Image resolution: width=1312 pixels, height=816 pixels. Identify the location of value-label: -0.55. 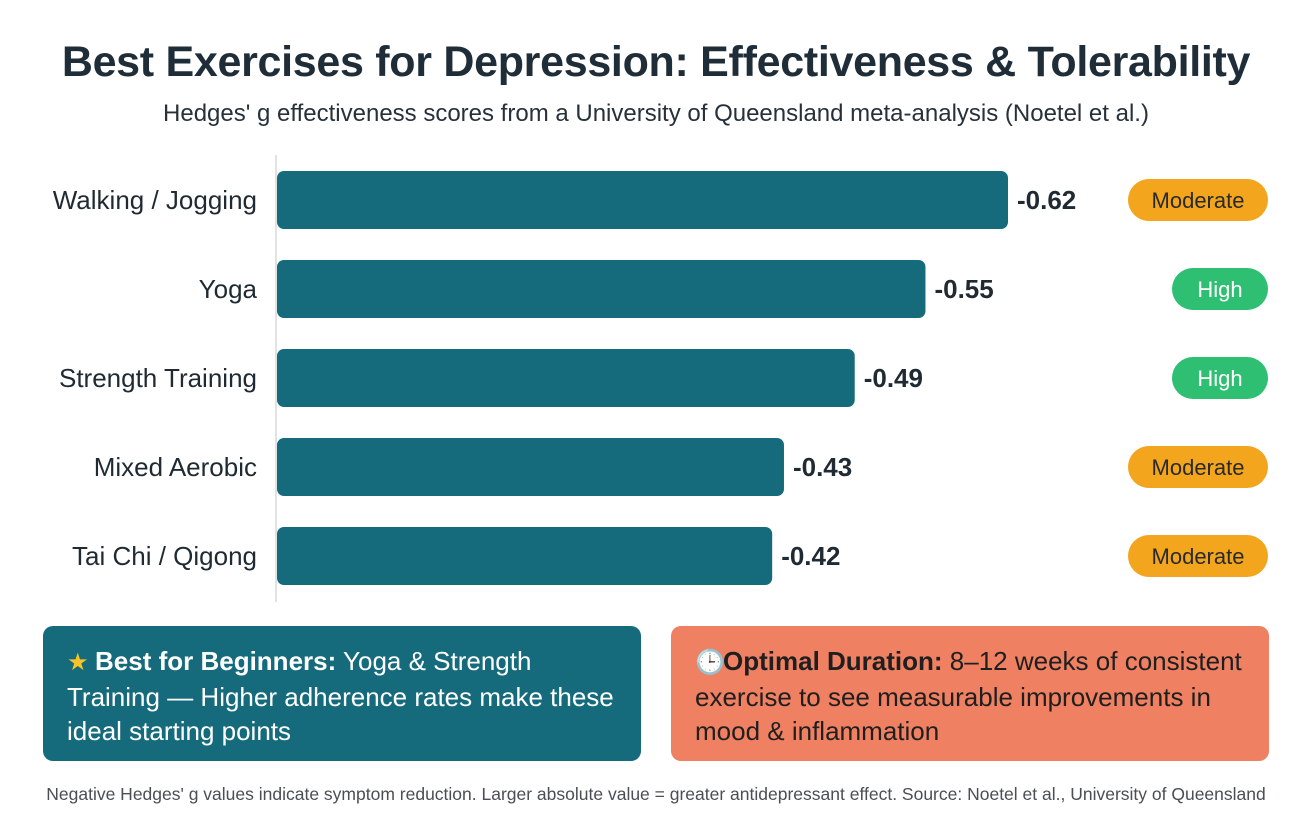
(963, 289).